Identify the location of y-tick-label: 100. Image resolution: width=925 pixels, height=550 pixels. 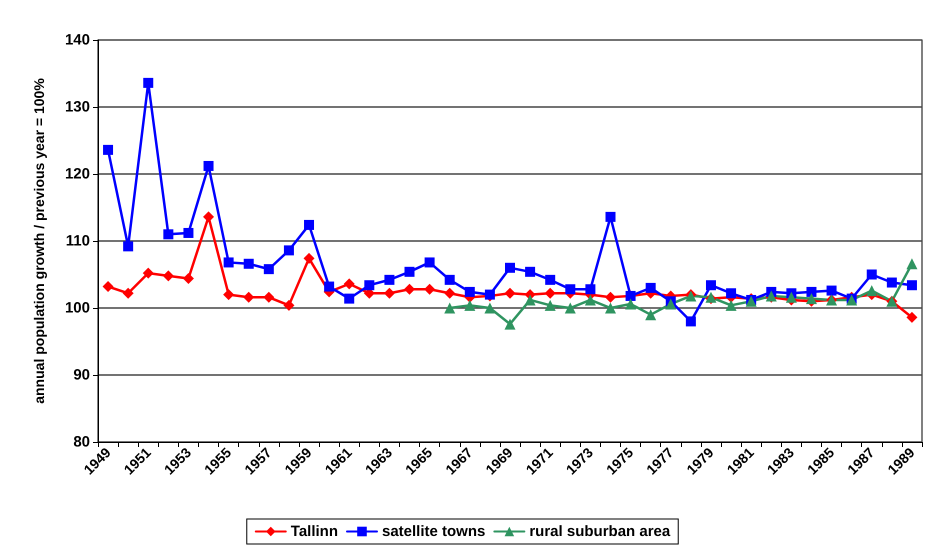
(77, 308).